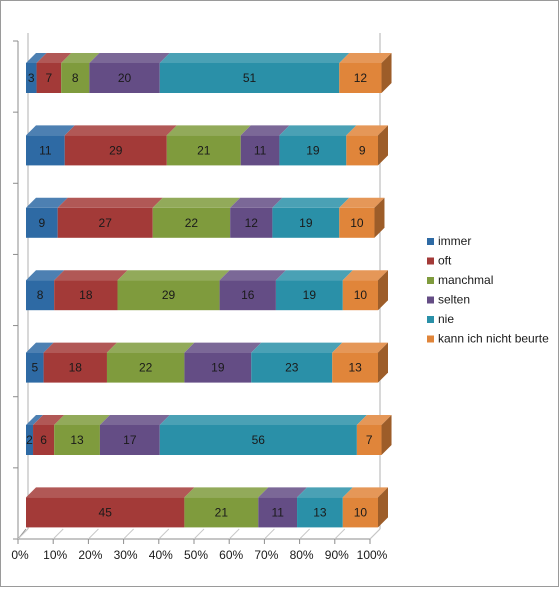  What do you see at coordinates (106, 223) in the screenshot?
I see `data-label: 27` at bounding box center [106, 223].